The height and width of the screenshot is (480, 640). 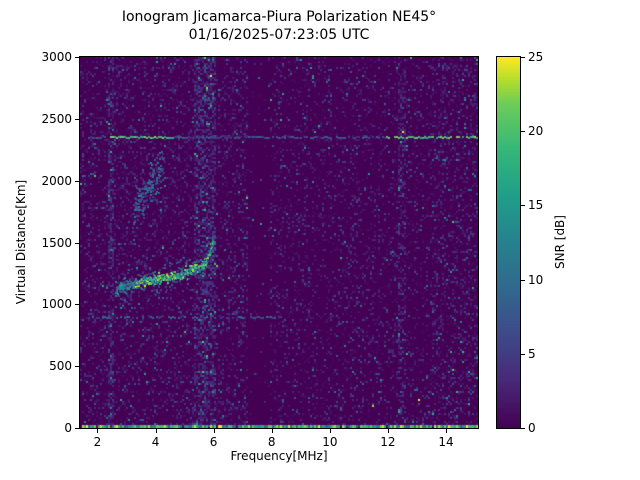 What do you see at coordinates (97, 442) in the screenshot?
I see `x-tick-label: 2` at bounding box center [97, 442].